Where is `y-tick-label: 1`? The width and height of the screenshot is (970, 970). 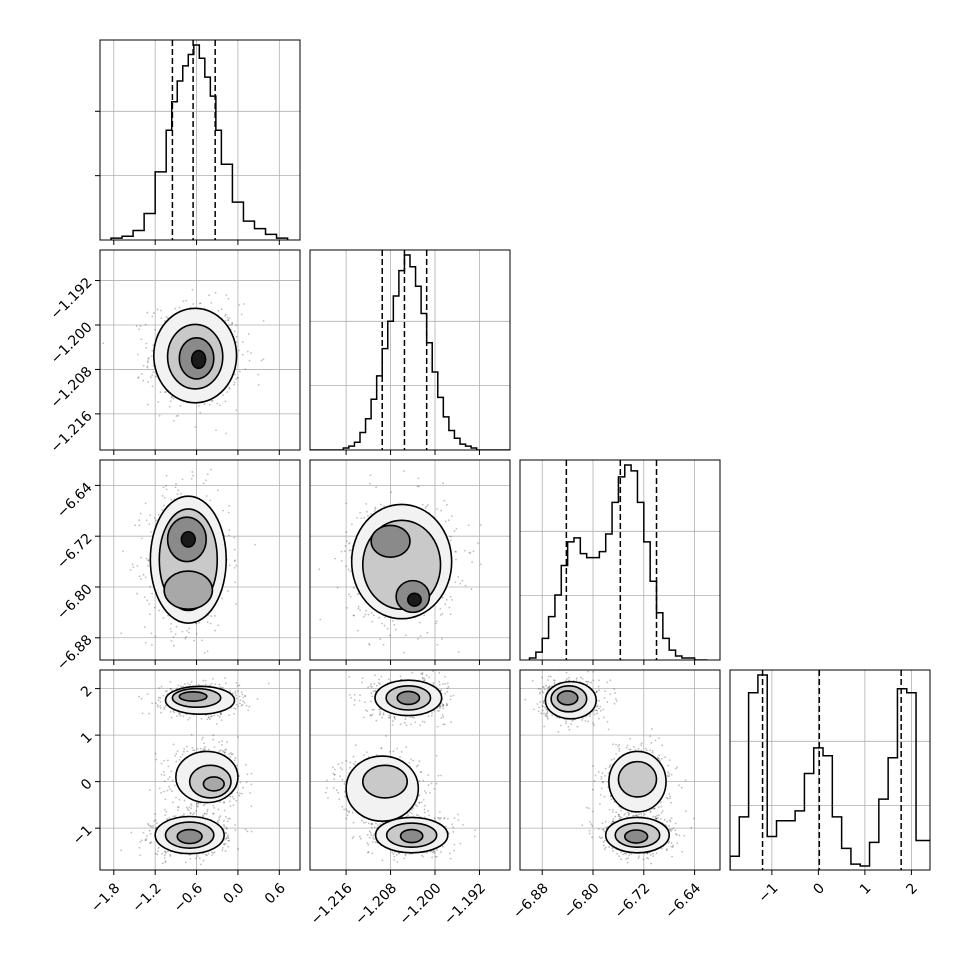 y-tick-label: 1 is located at coordinates (87, 738).